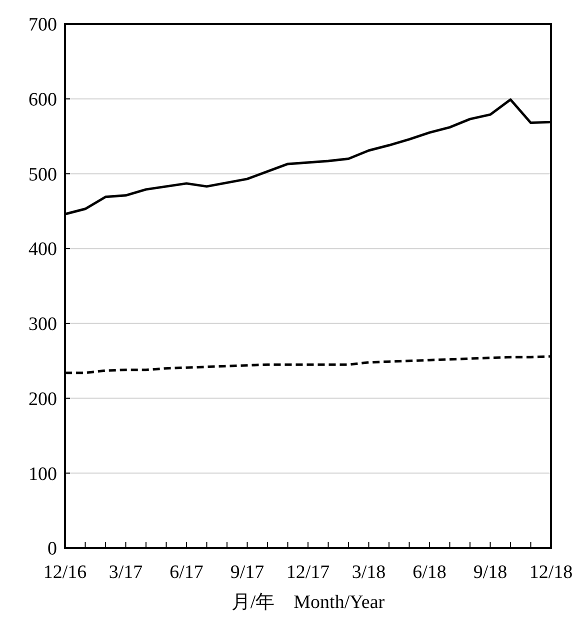 Image resolution: width=579 pixels, height=617 pixels. I want to click on y-tick-label: 500, so click(42, 175).